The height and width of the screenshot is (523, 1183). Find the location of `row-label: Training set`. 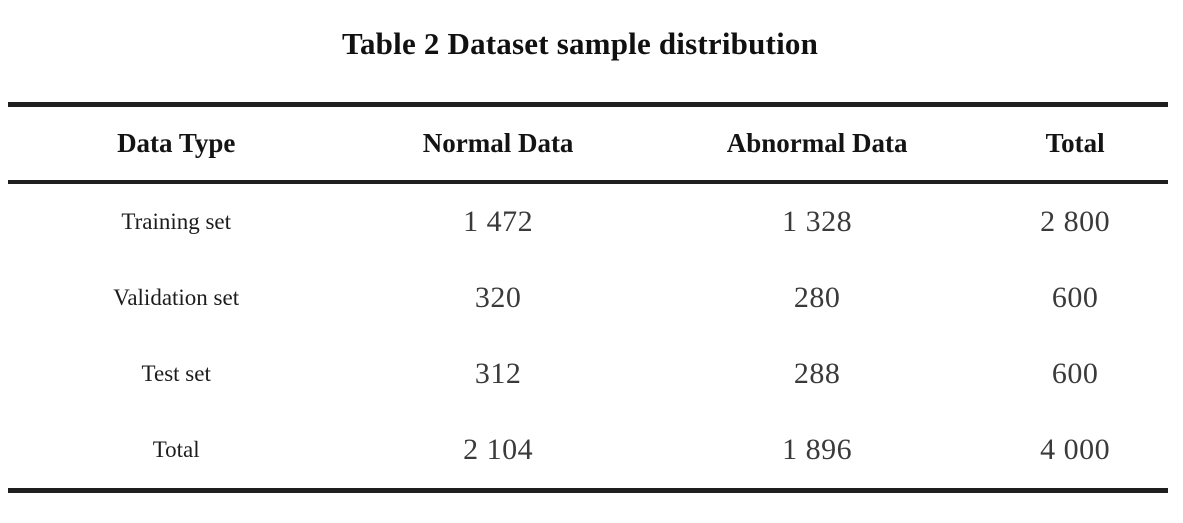

row-label: Training set is located at coordinates (176, 221).